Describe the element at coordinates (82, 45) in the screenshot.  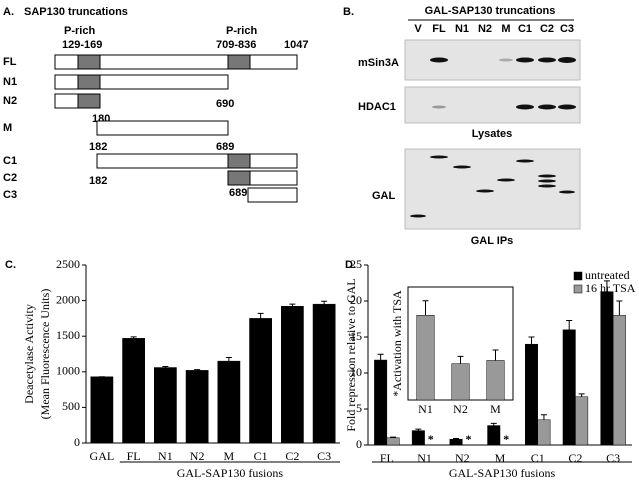
I see `domain-range: 129-169` at that location.